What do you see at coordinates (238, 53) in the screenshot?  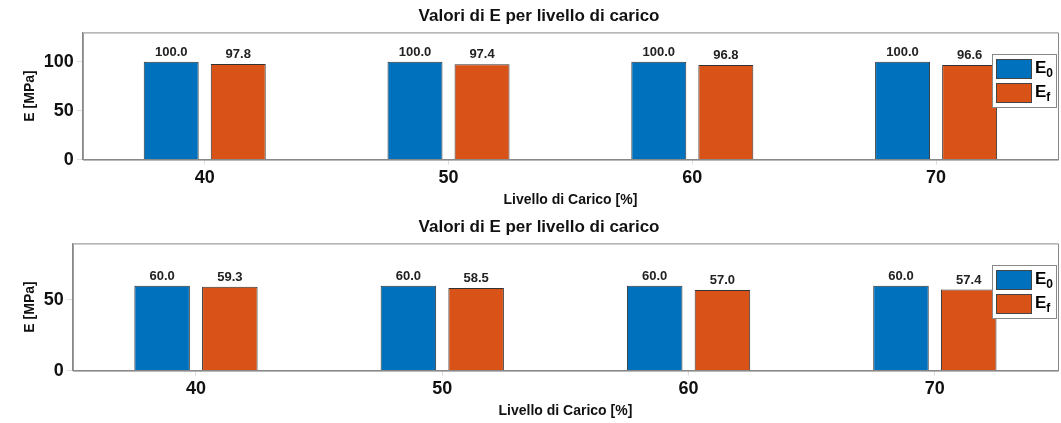 I see `data-label: 97.8` at bounding box center [238, 53].